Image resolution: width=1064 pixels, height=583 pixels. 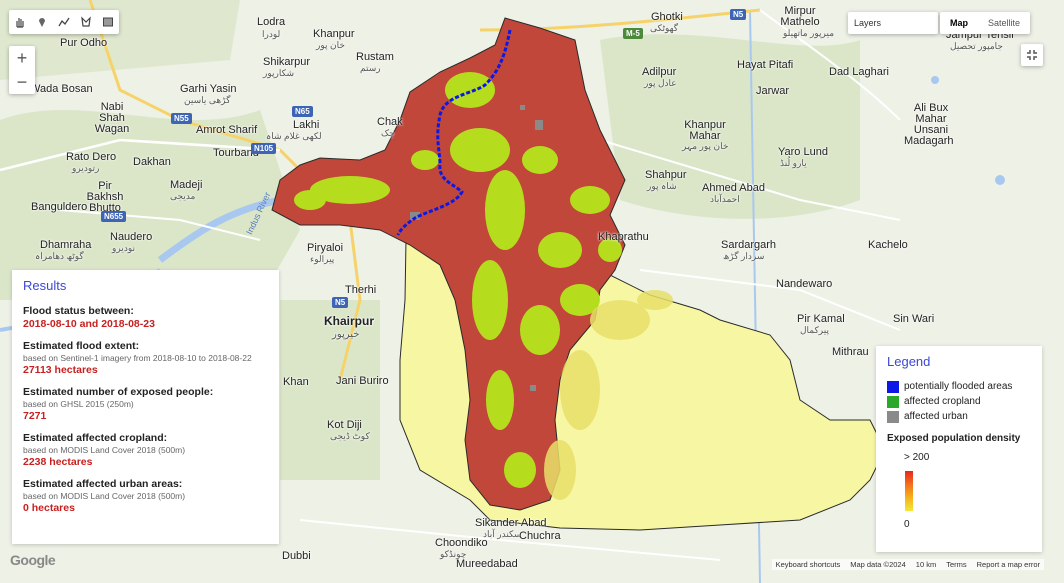 What do you see at coordinates (808, 564) in the screenshot?
I see `keyboard-shortcuts-link: Keyboard shortcuts` at bounding box center [808, 564].